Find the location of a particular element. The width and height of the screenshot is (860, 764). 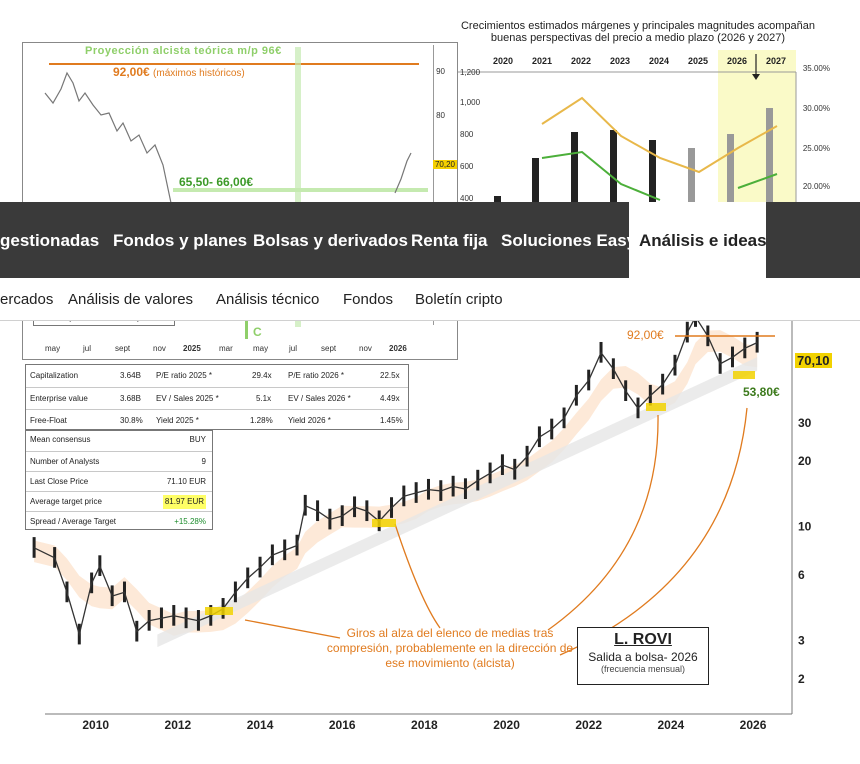

bar-2025 is located at coordinates (691, 175).